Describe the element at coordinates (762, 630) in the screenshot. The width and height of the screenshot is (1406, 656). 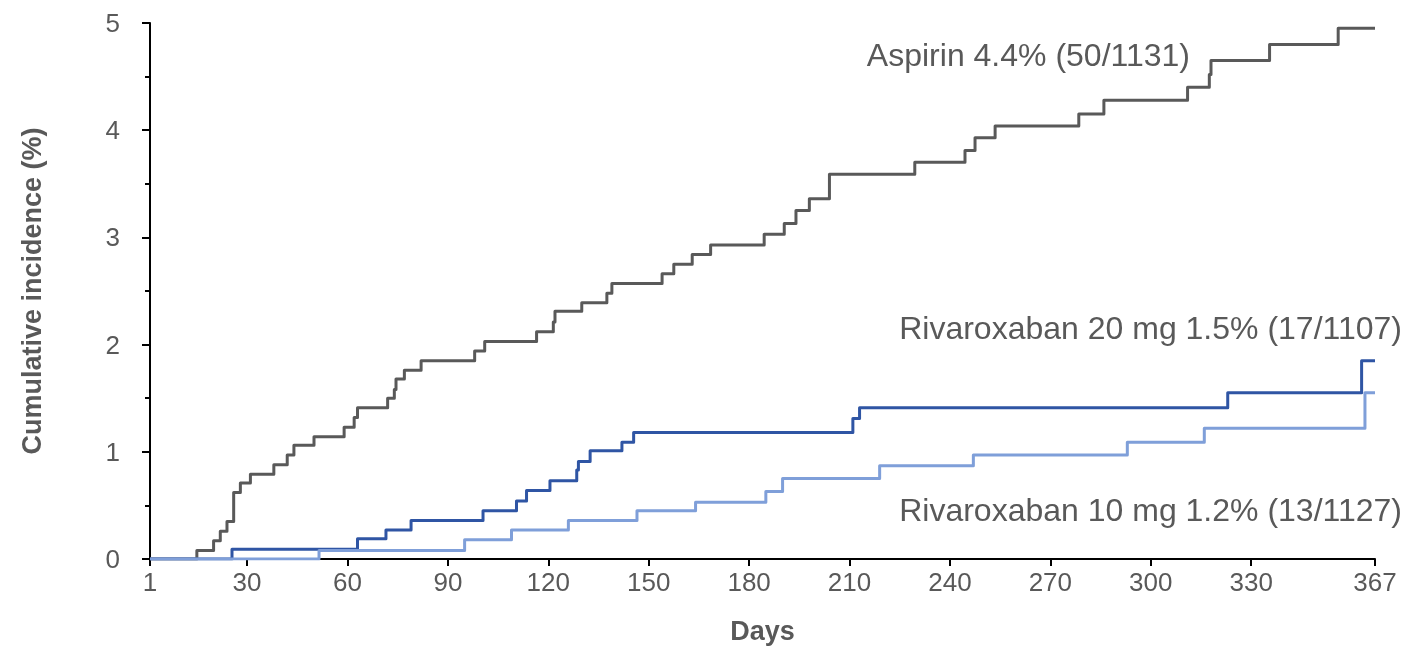
I see `x-axis-title: Days` at that location.